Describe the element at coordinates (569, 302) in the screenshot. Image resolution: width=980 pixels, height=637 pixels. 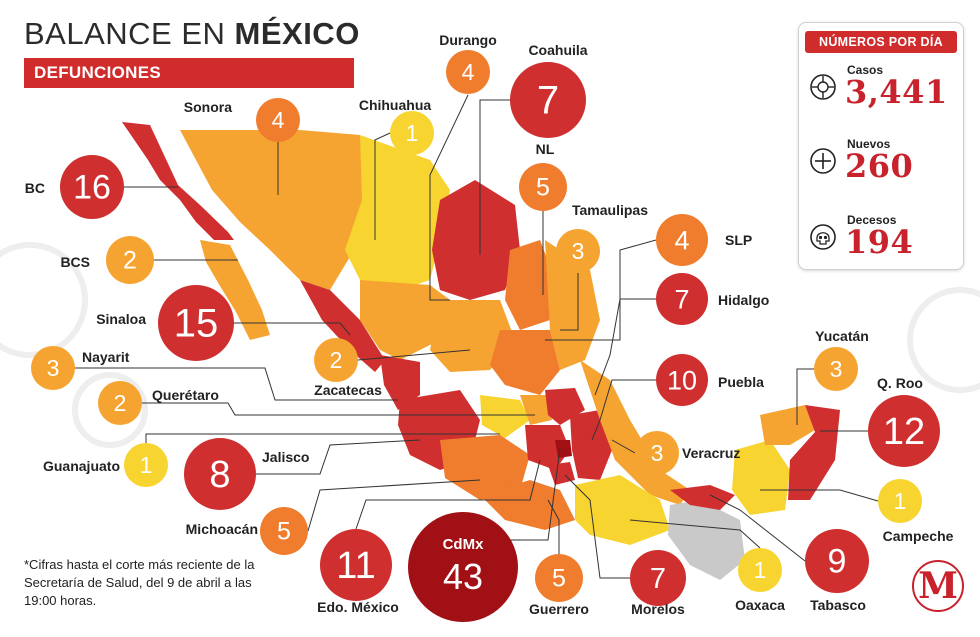
I see `leader-line-tamaulipas` at that location.